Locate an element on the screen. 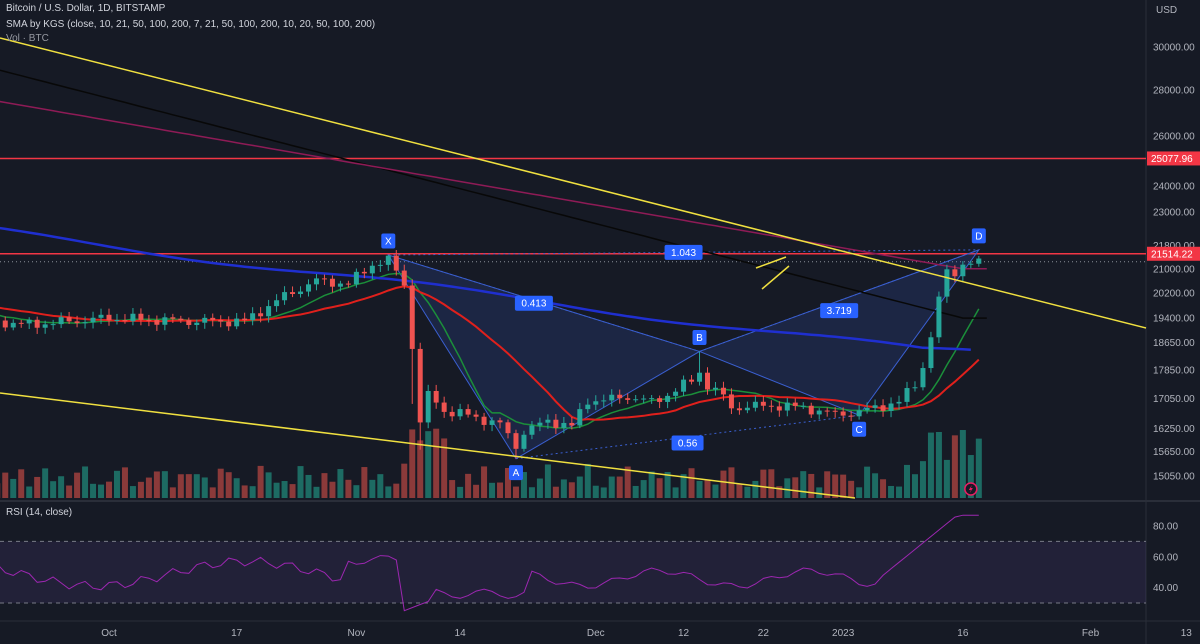 The height and width of the screenshot is (644, 1200). point-label-a-bg is located at coordinates (515, 473).